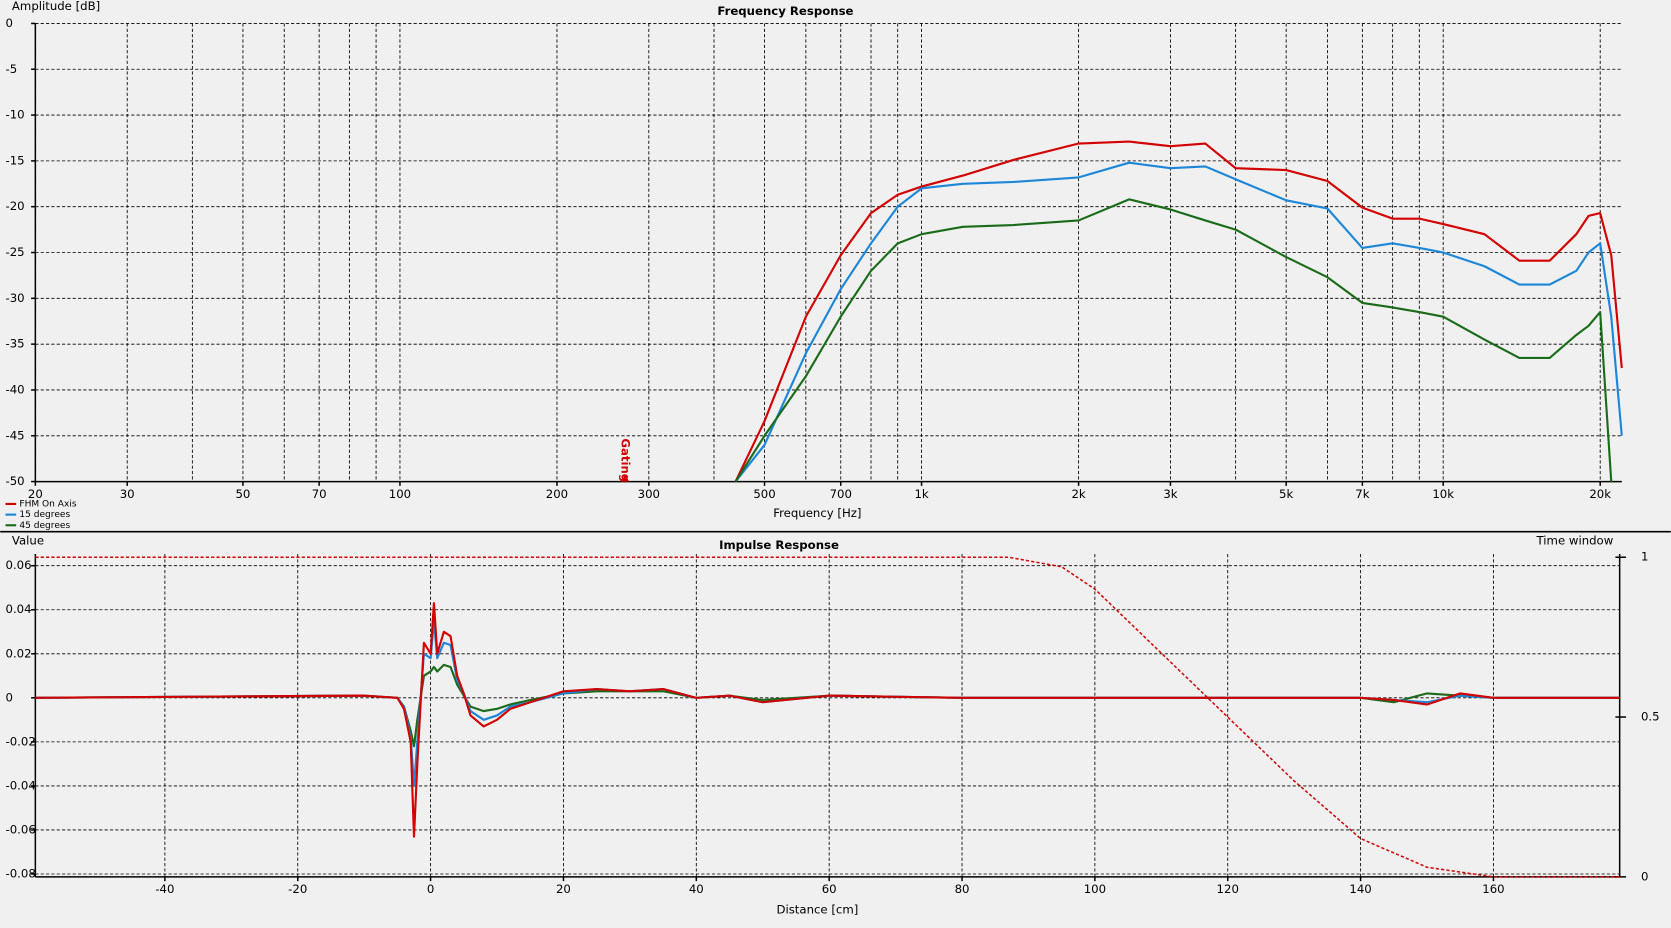 This screenshot has height=928, width=1671. Describe the element at coordinates (21, 741) in the screenshot. I see `y-tick-label: -0.02` at that location.